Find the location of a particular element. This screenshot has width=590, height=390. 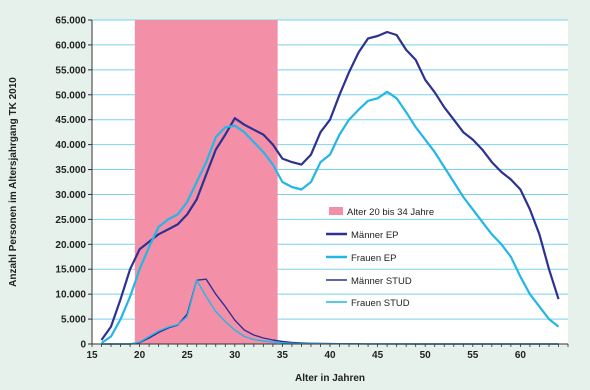

x-tick-label: 50 is located at coordinates (426, 355).